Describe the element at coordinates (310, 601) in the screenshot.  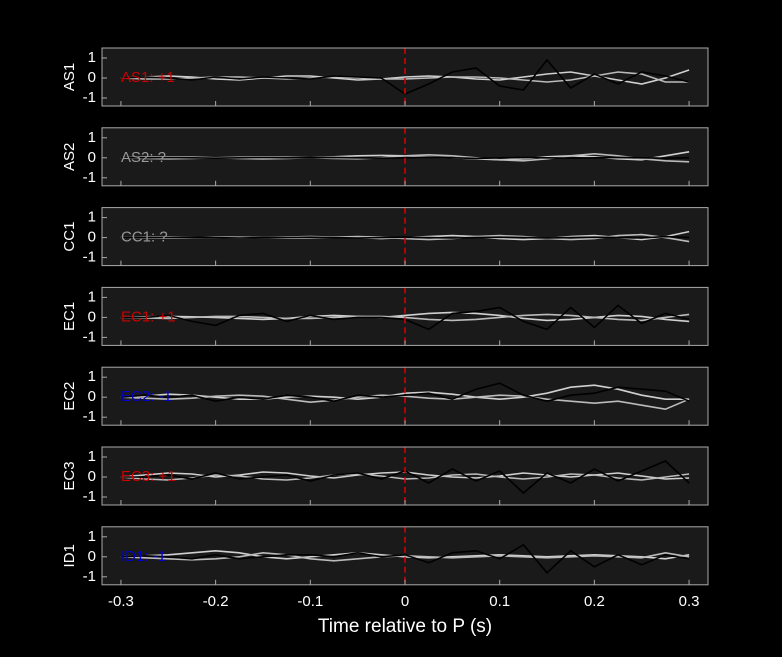
I see `x-tick-label: -0.1` at that location.